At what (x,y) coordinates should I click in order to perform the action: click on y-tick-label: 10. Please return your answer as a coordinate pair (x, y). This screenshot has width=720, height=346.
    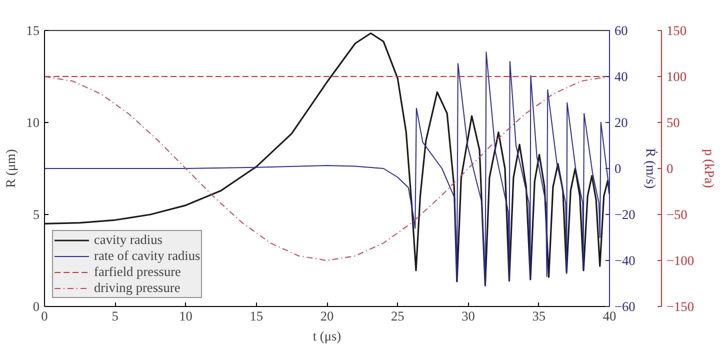
    Looking at the image, I should click on (33, 122).